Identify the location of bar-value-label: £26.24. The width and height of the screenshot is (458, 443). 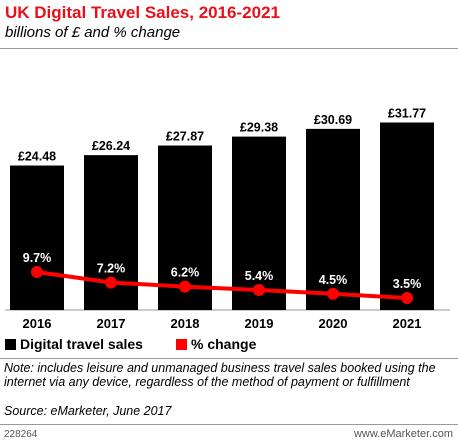
(111, 146).